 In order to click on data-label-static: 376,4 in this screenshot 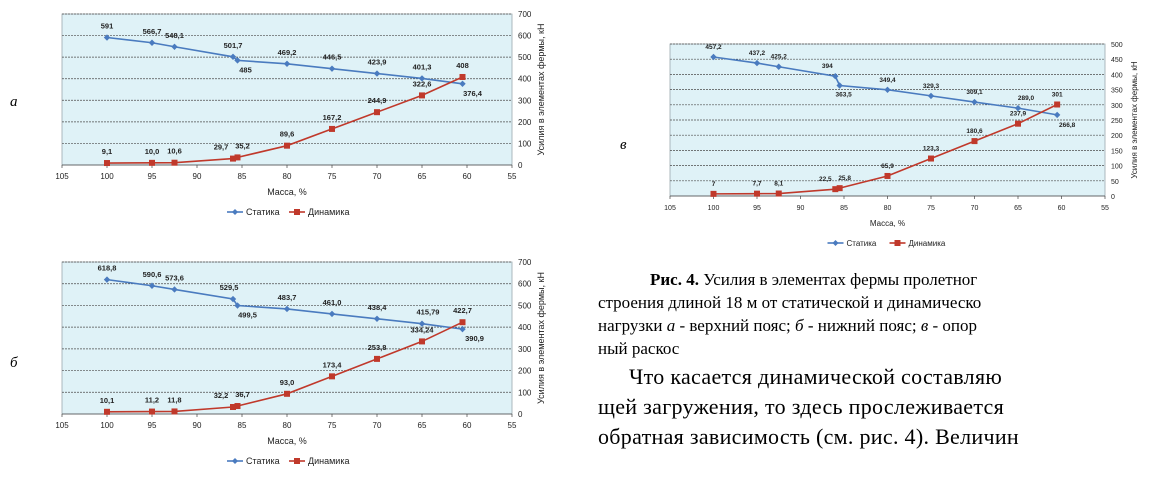, I will do `click(473, 93)`.